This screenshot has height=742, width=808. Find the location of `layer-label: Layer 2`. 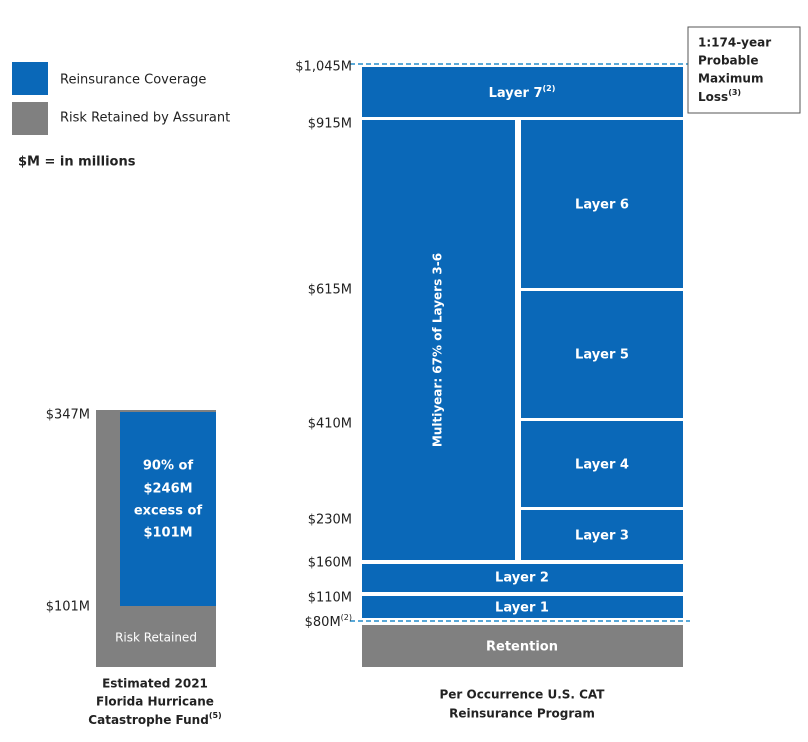

layer-label: Layer 2 is located at coordinates (522, 578).